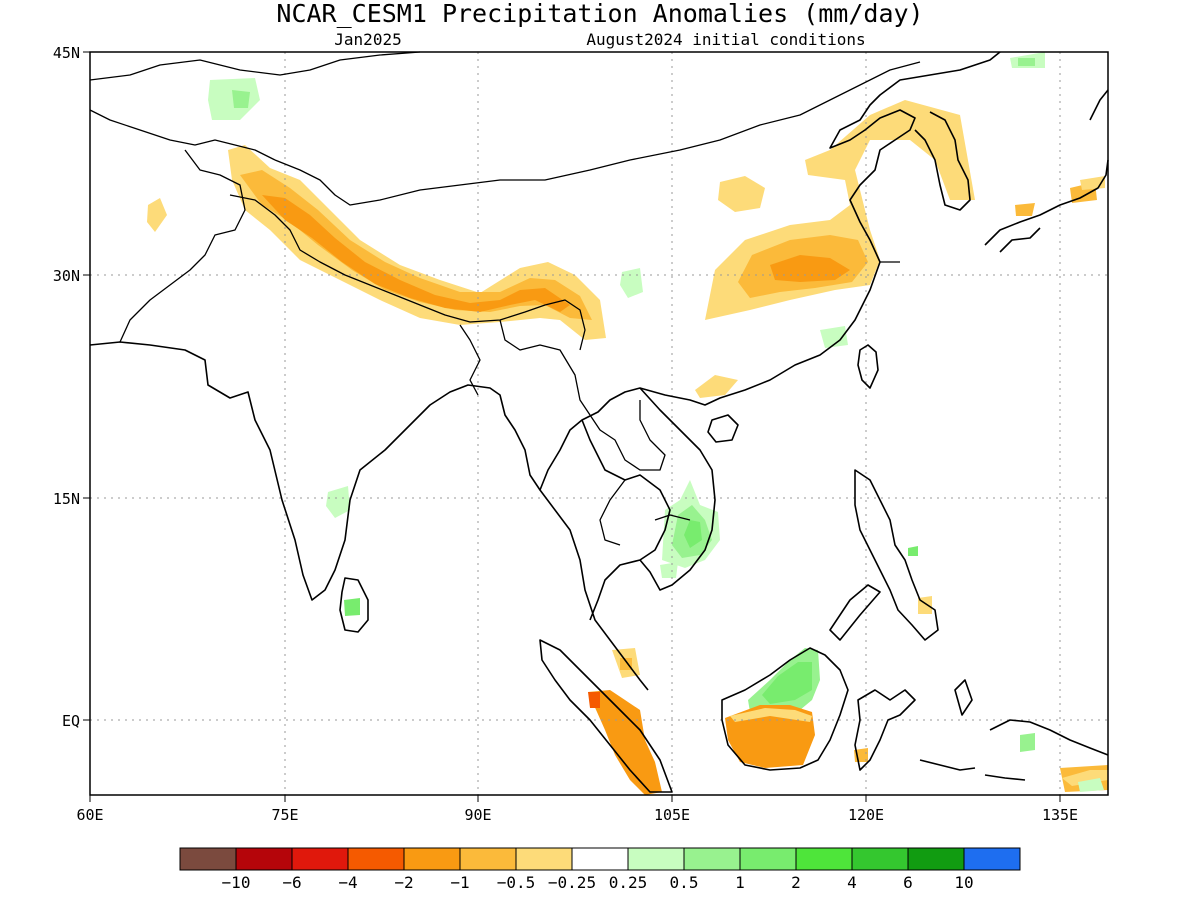 The image size is (1200, 900). I want to click on colorbar-label: 4, so click(852, 882).